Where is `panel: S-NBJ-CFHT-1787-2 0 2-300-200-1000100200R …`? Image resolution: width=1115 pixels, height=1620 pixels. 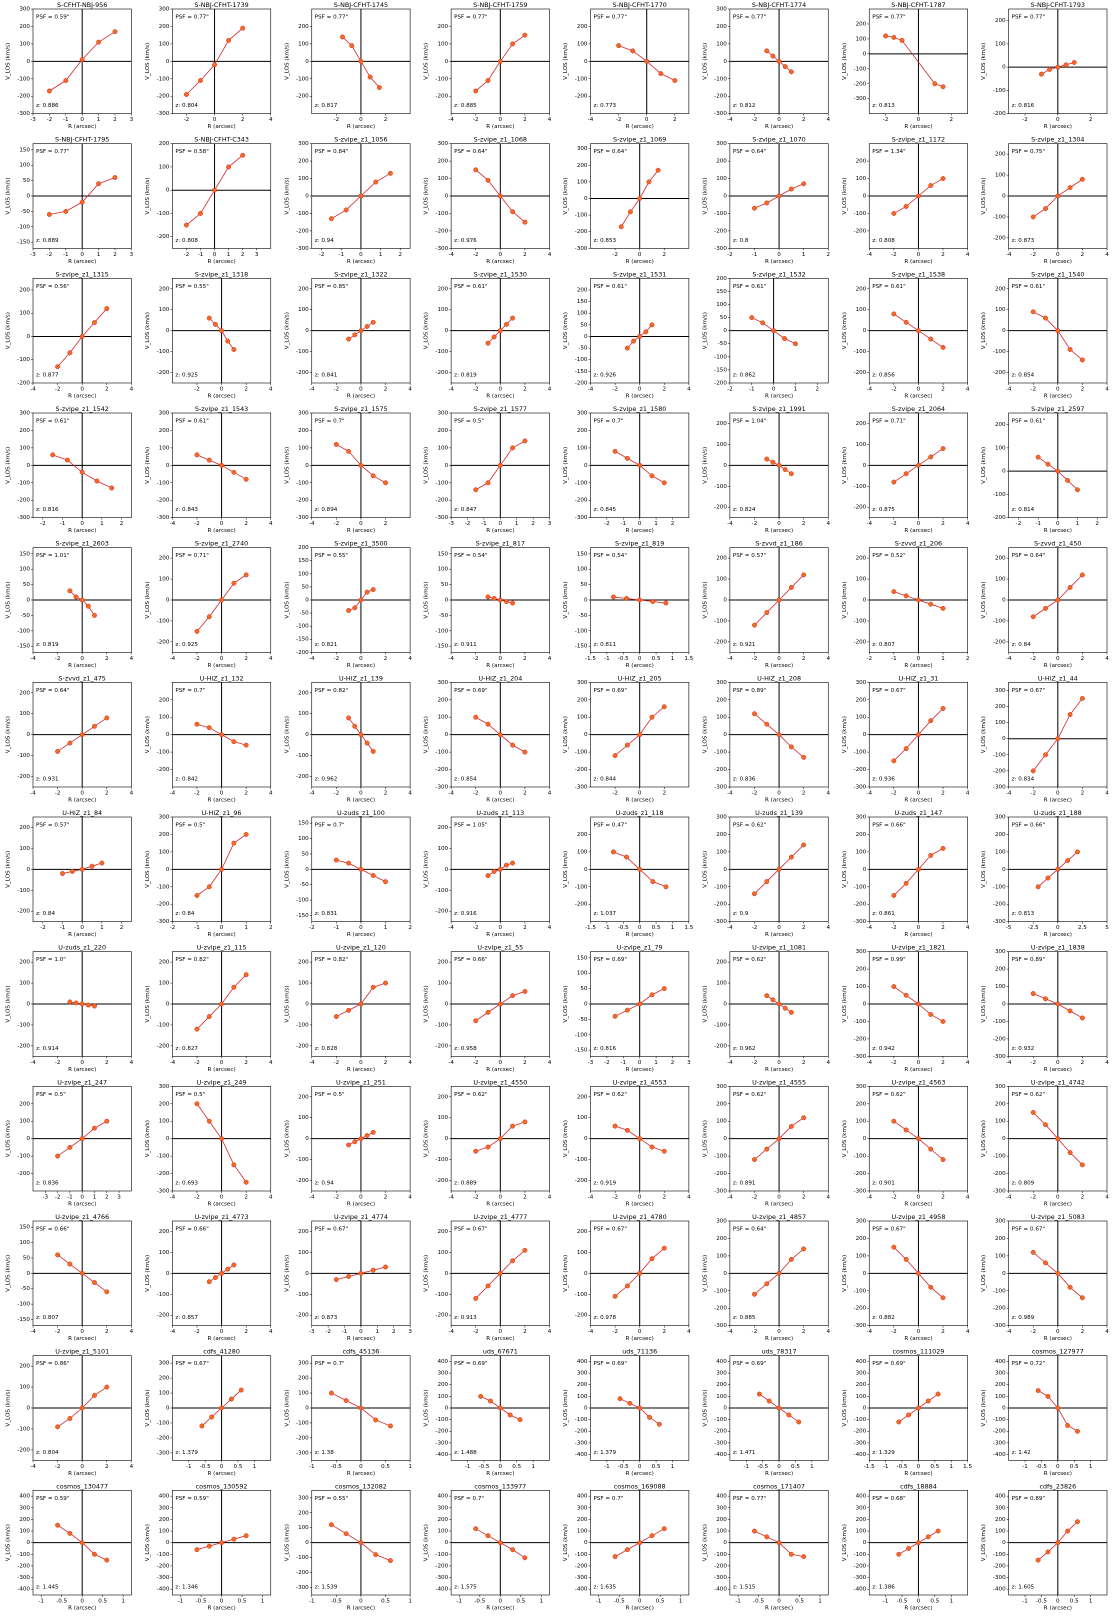 panel: S-NBJ-CFHT-1787-2 0 2-300-200-1000100200R … is located at coordinates (905, 65).